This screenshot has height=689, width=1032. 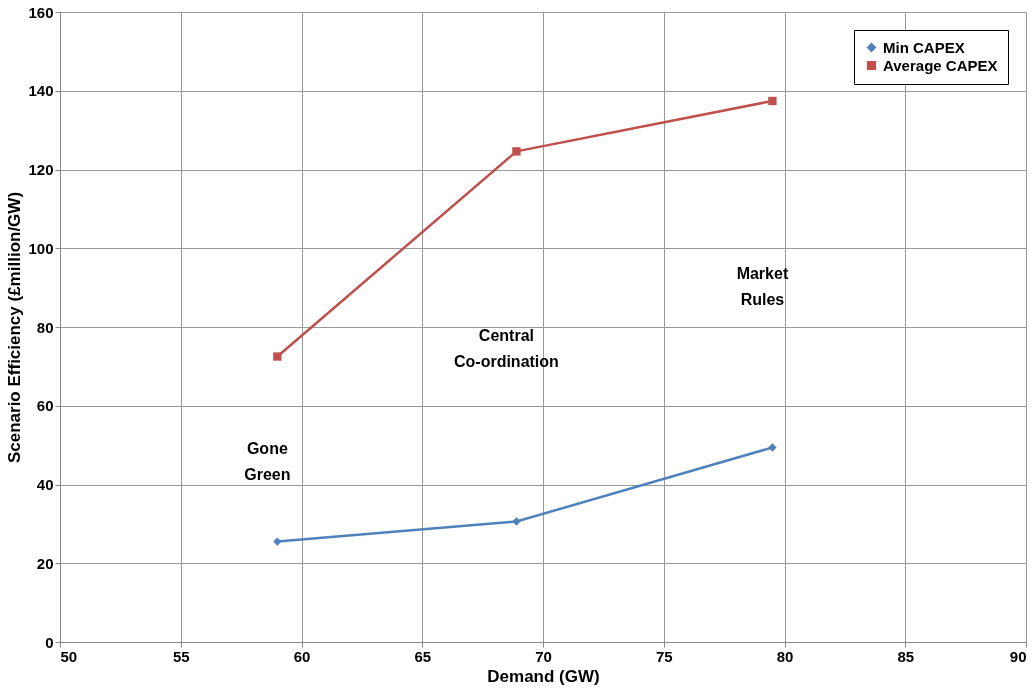 I want to click on y-tick-label: 140, so click(x=41, y=91).